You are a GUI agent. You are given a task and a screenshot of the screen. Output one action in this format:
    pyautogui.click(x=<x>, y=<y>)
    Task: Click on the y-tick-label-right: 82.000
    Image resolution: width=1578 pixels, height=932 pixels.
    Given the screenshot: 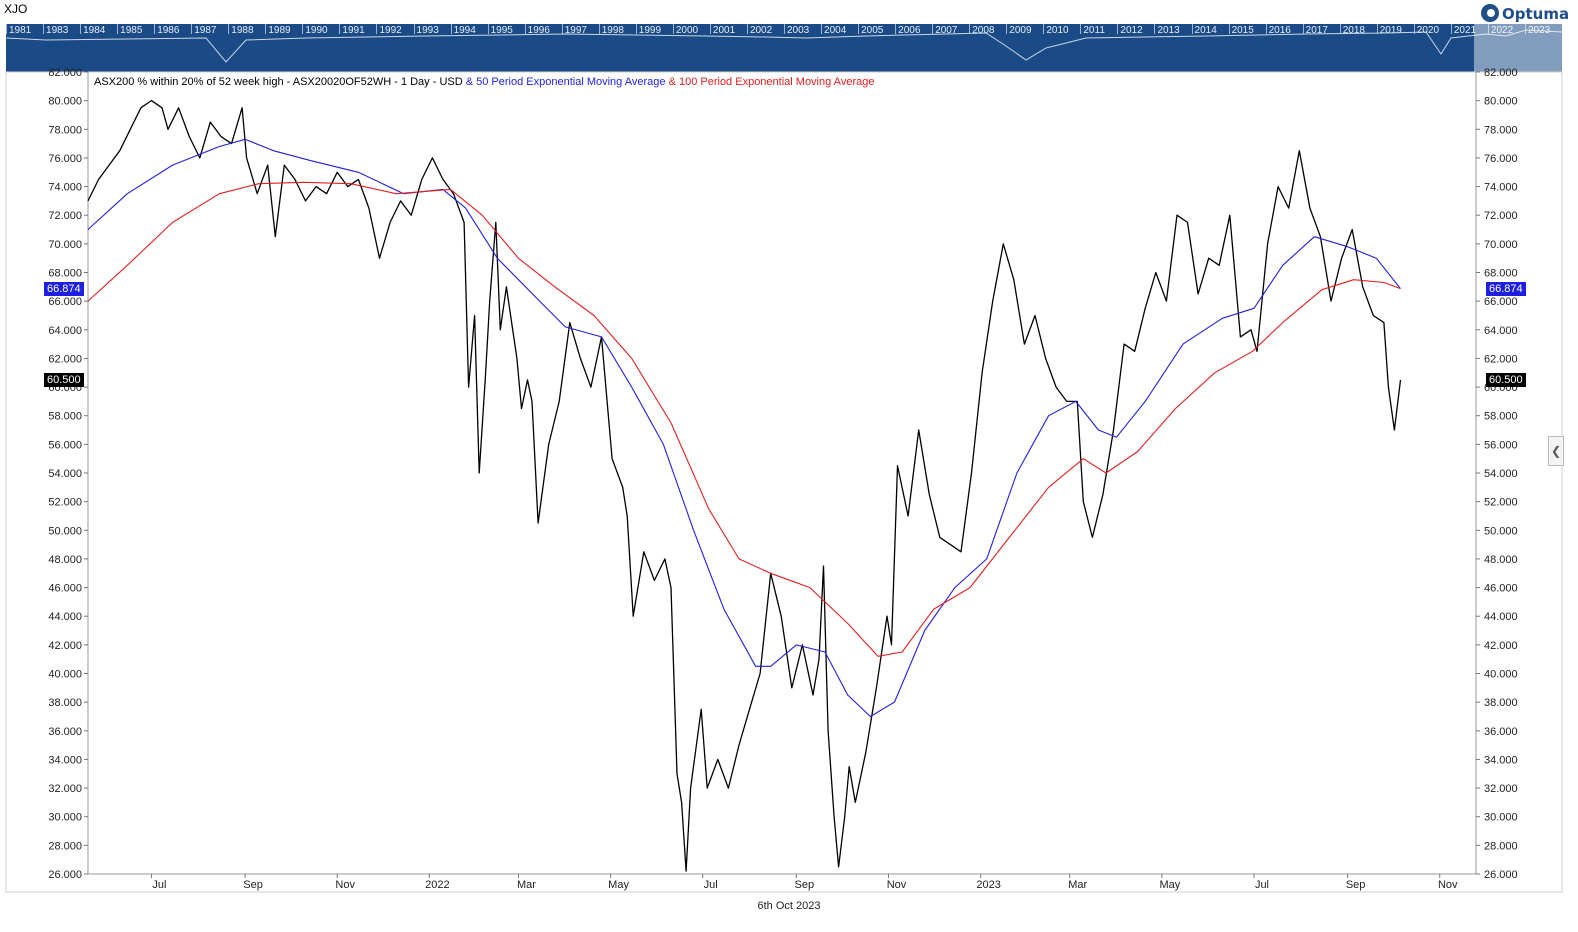 What is the action you would take?
    pyautogui.click(x=1501, y=73)
    